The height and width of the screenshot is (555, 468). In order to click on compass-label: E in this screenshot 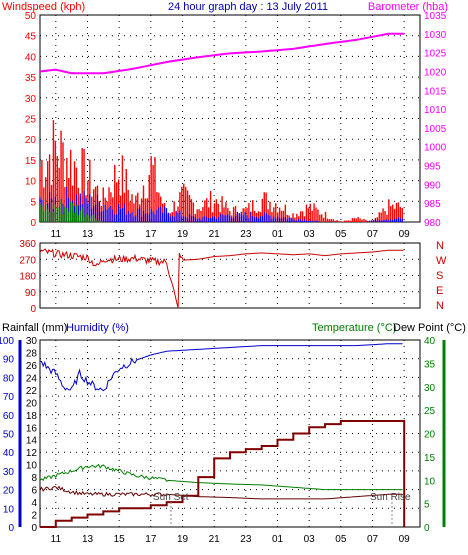, I will do `click(439, 291)`.